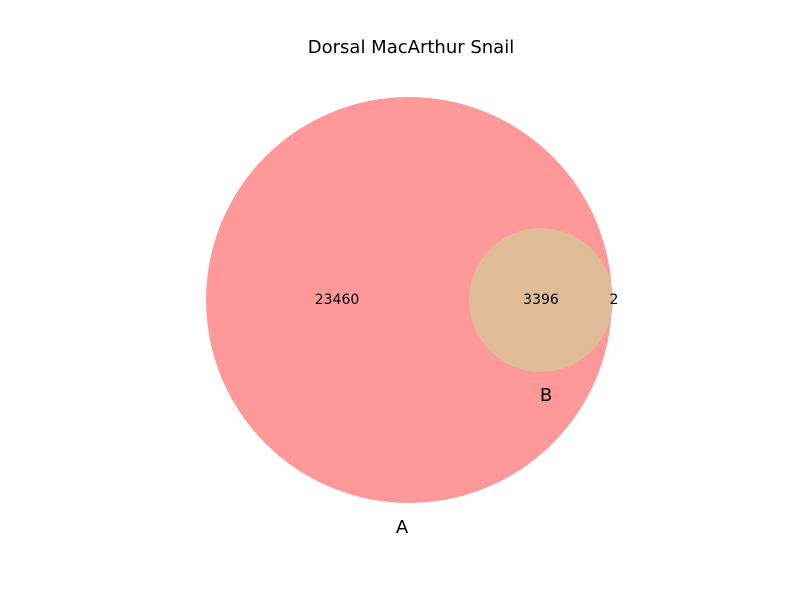 The image size is (800, 600). I want to click on region-b-only-count: 2, so click(614, 300).